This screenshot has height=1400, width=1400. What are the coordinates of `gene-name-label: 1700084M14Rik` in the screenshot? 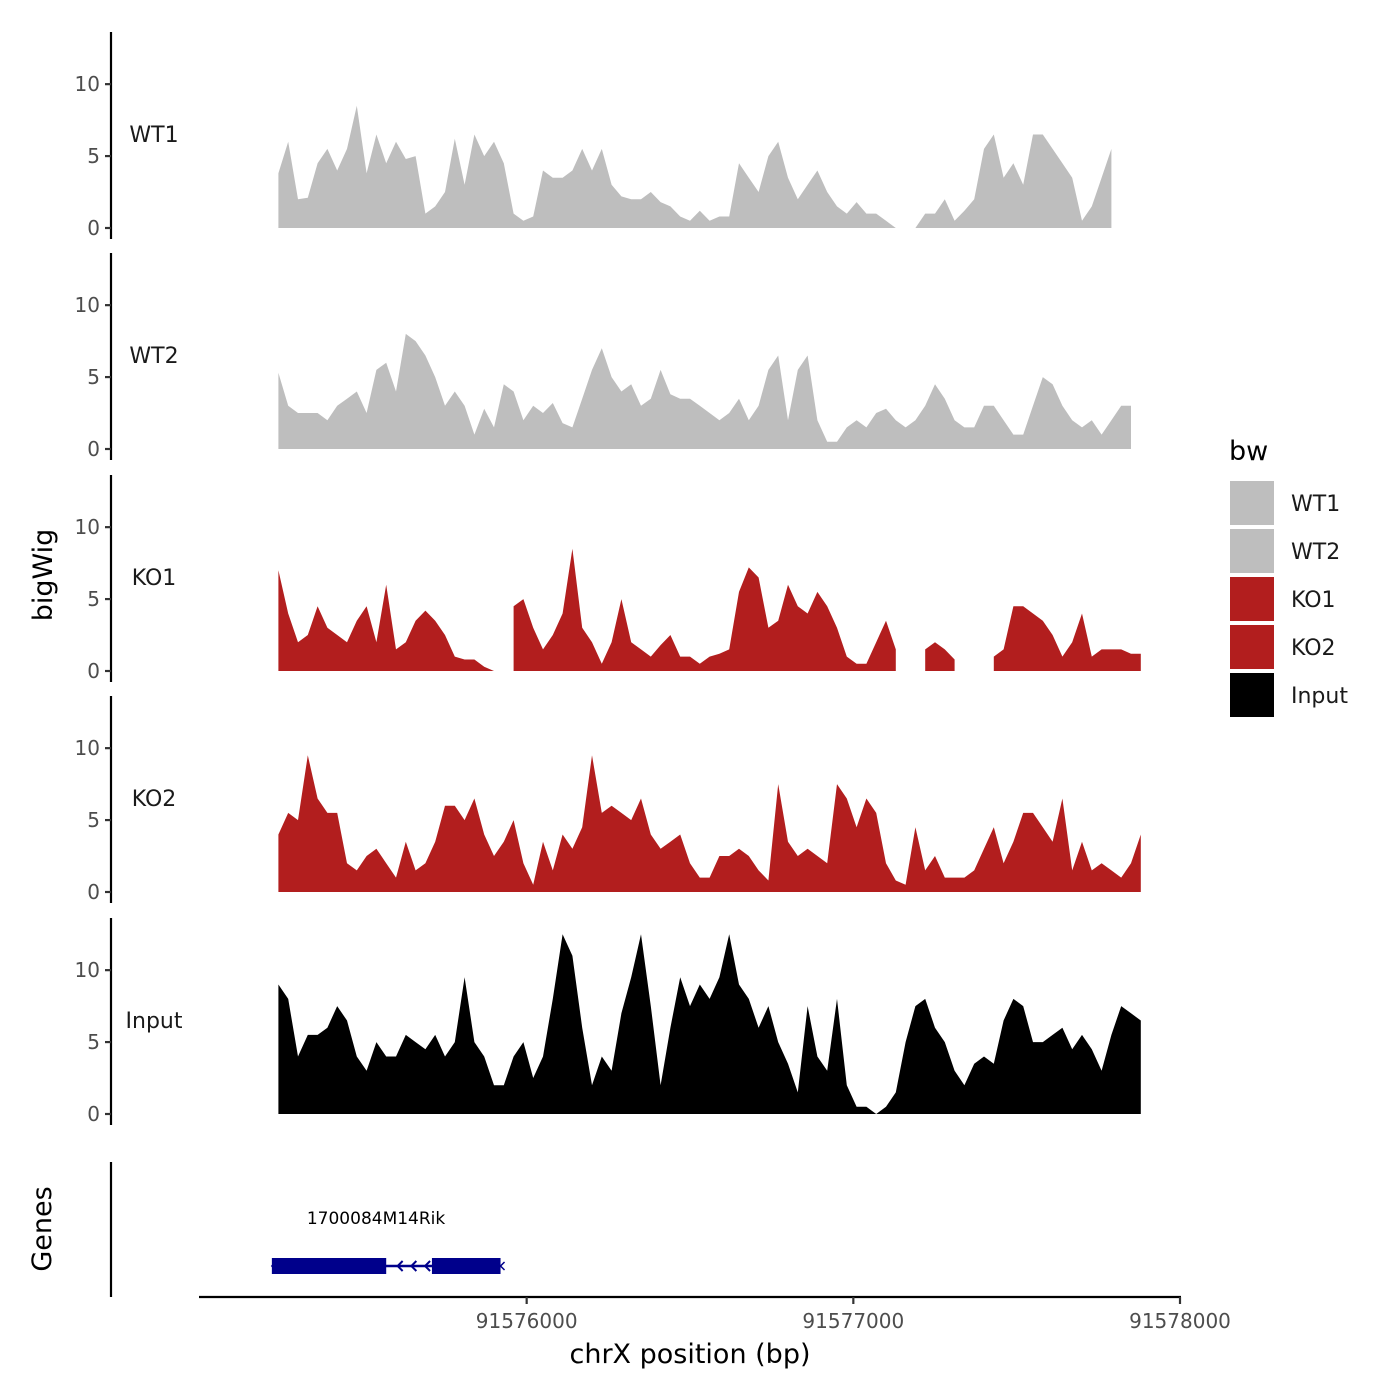 It's located at (376, 1219).